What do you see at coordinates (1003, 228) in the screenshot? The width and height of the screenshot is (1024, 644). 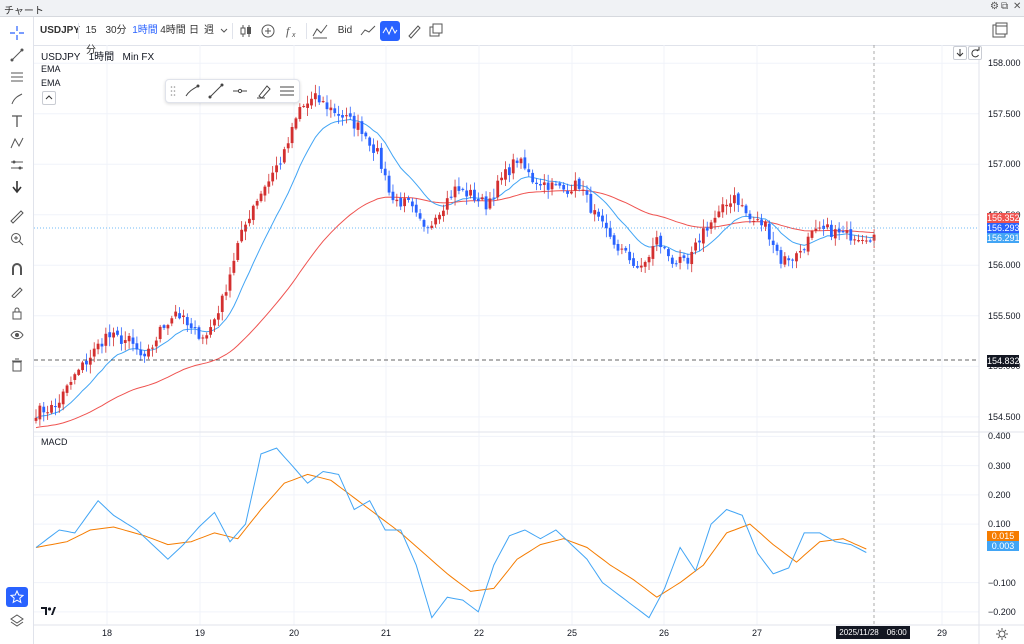 I see `last-price-tag: 156.293` at bounding box center [1003, 228].